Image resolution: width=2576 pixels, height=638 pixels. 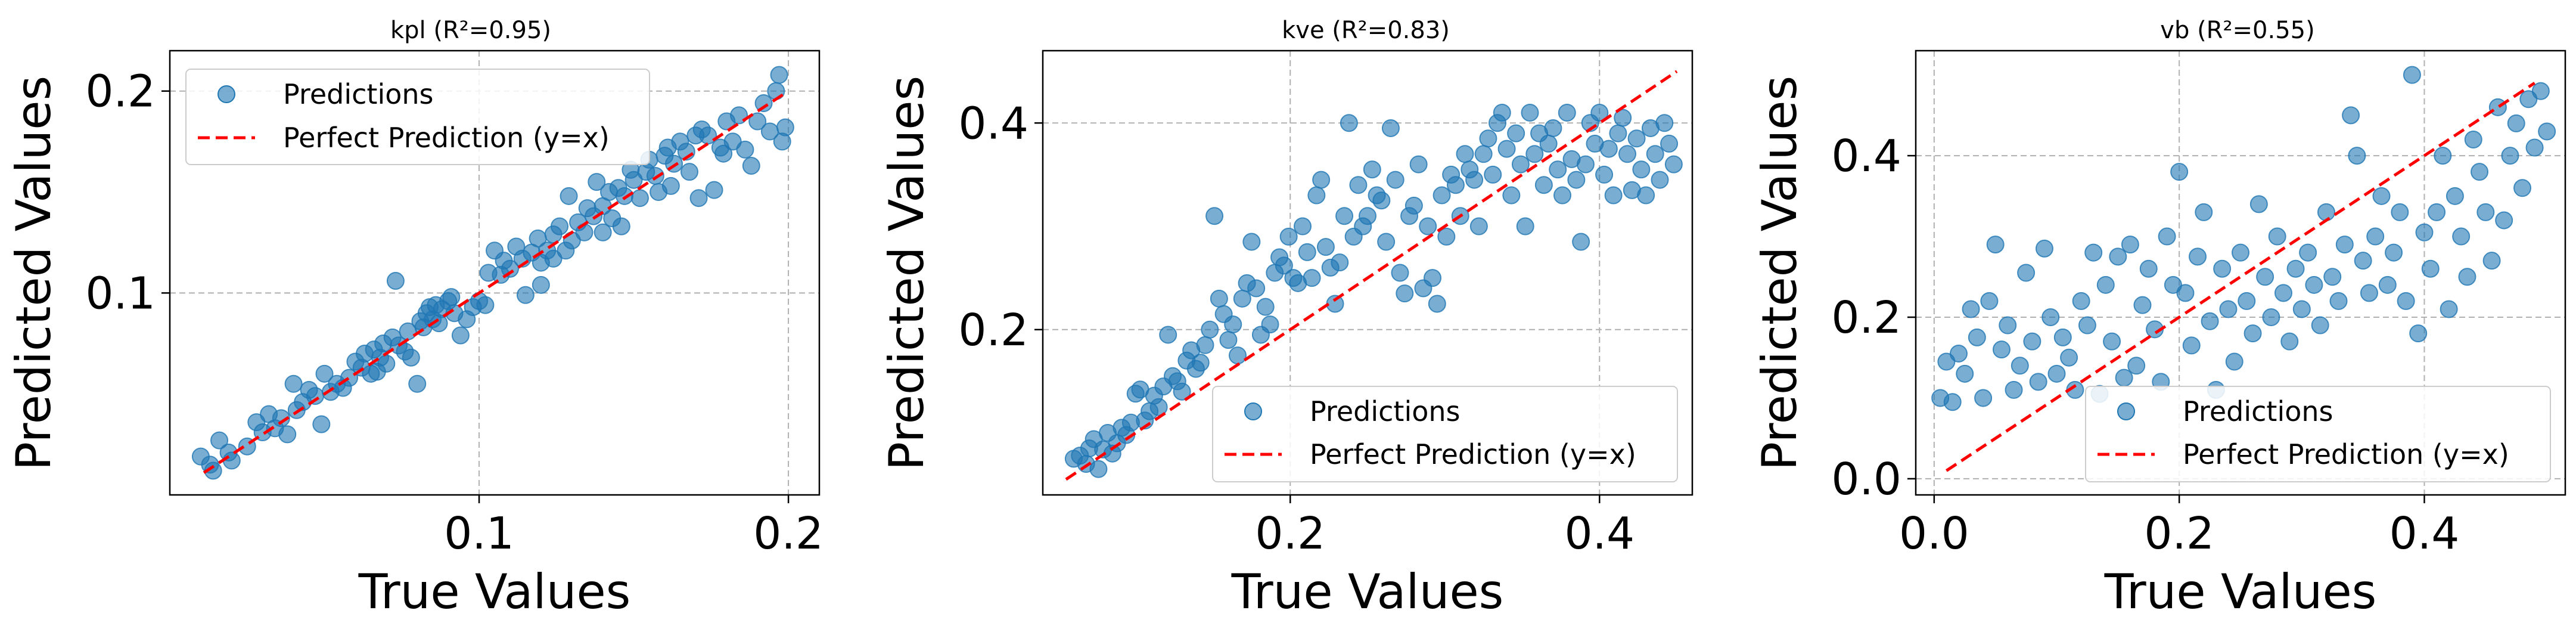 What do you see at coordinates (226, 94) in the screenshot?
I see `legend-marker-predictions` at bounding box center [226, 94].